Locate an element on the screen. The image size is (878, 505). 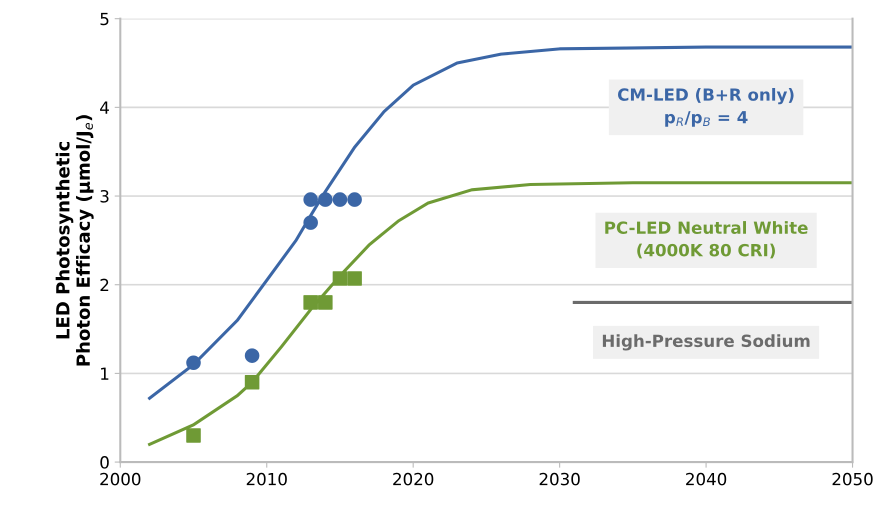
x-tick-label: 2040 is located at coordinates (706, 479).